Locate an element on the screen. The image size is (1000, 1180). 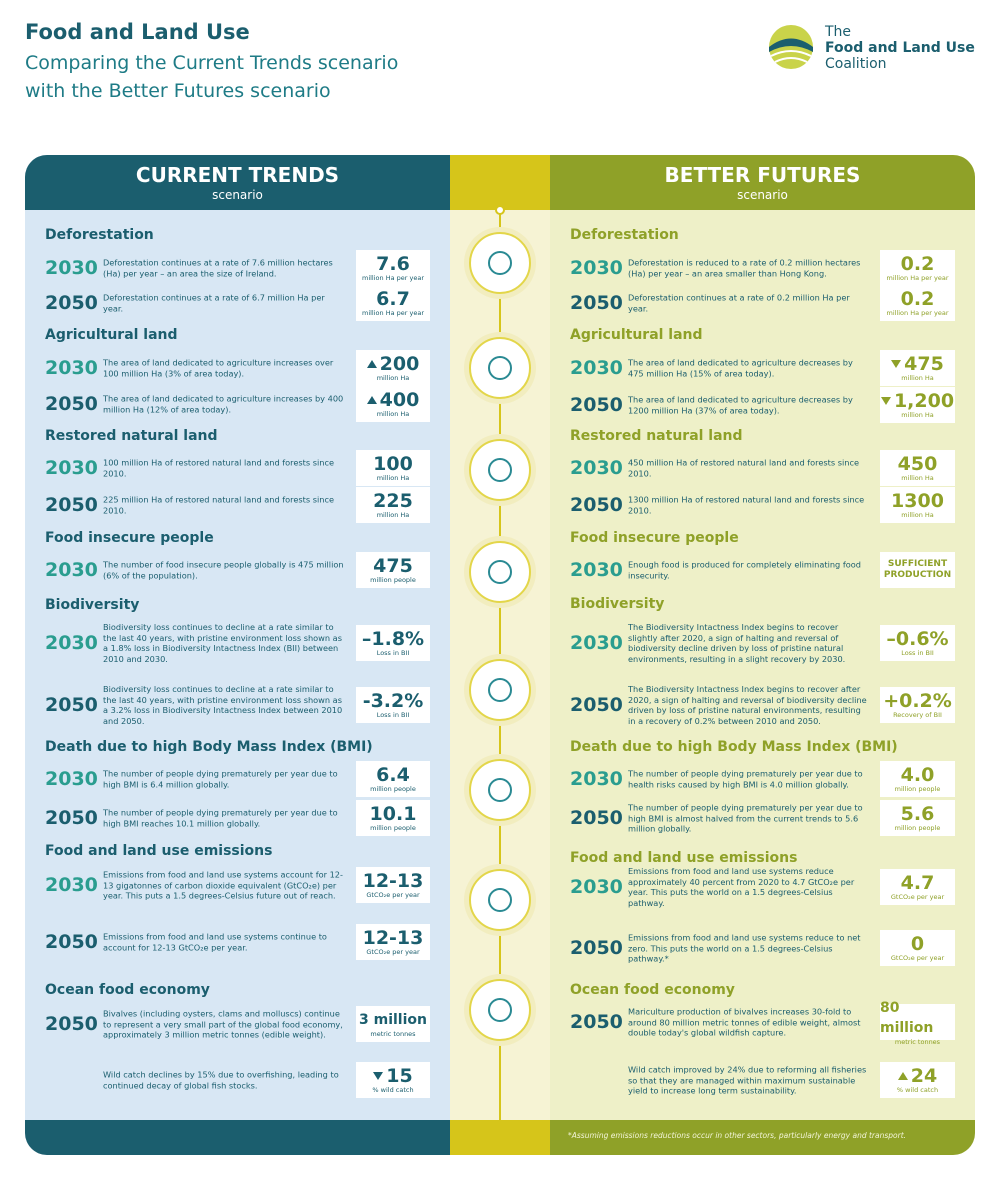
center-strip is located at coordinates (500, 662).